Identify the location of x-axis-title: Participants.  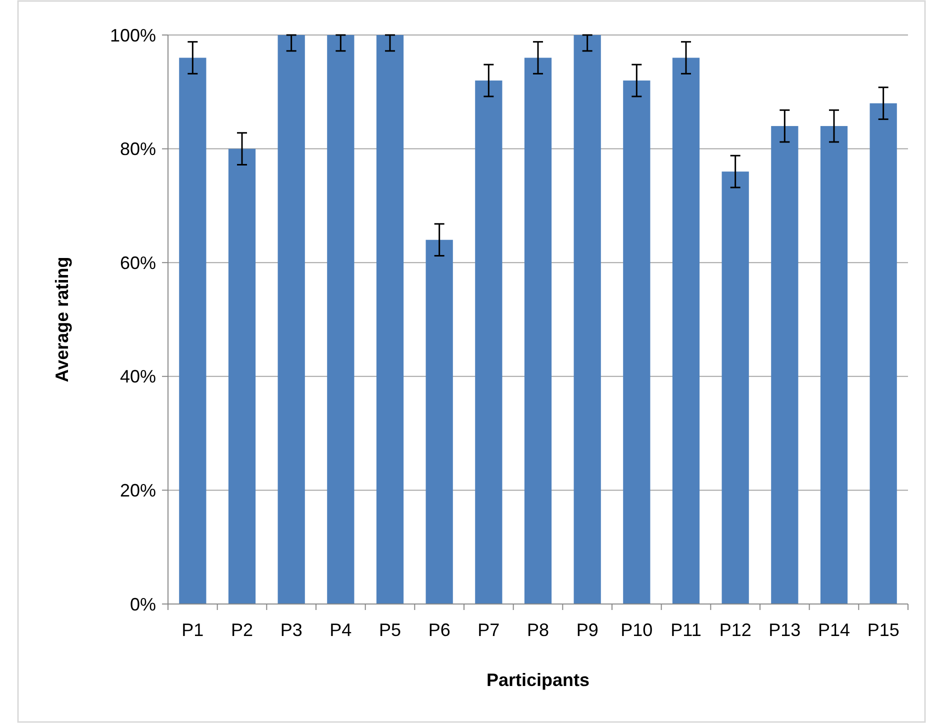
(538, 680).